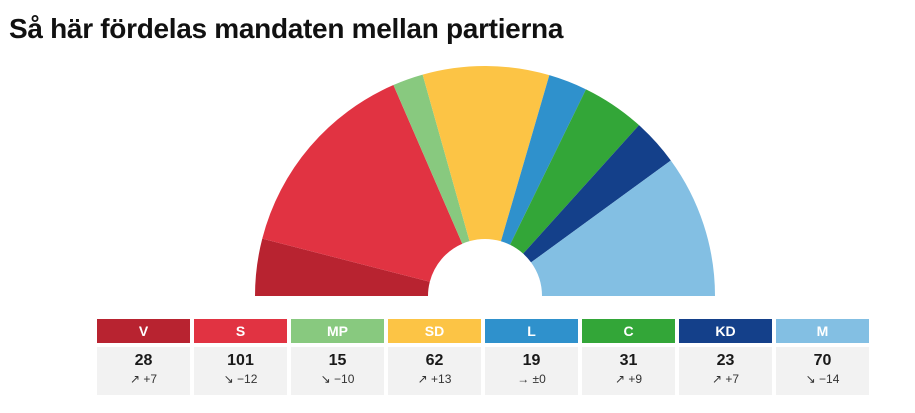  I want to click on party-stats: 28 ↗ +7, so click(143, 371).